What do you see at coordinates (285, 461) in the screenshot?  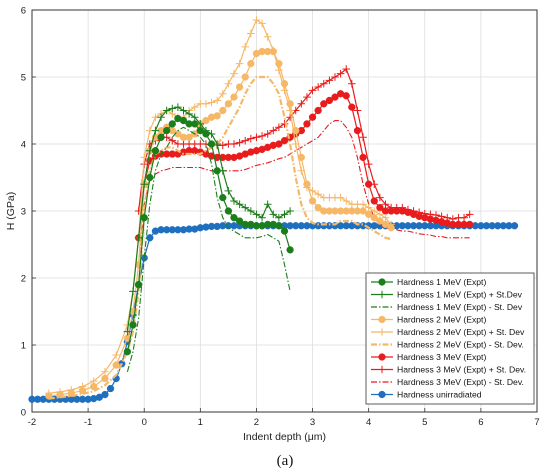 I see `figure-caption: (a)` at bounding box center [285, 461].